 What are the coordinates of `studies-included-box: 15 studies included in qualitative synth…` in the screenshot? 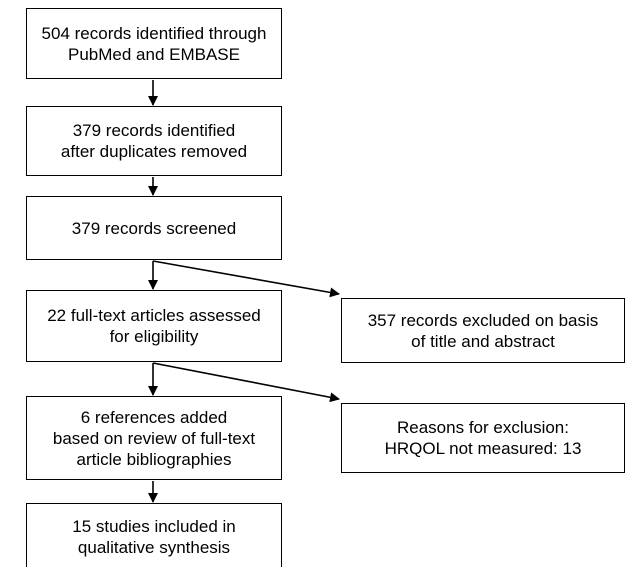 It's located at (154, 535).